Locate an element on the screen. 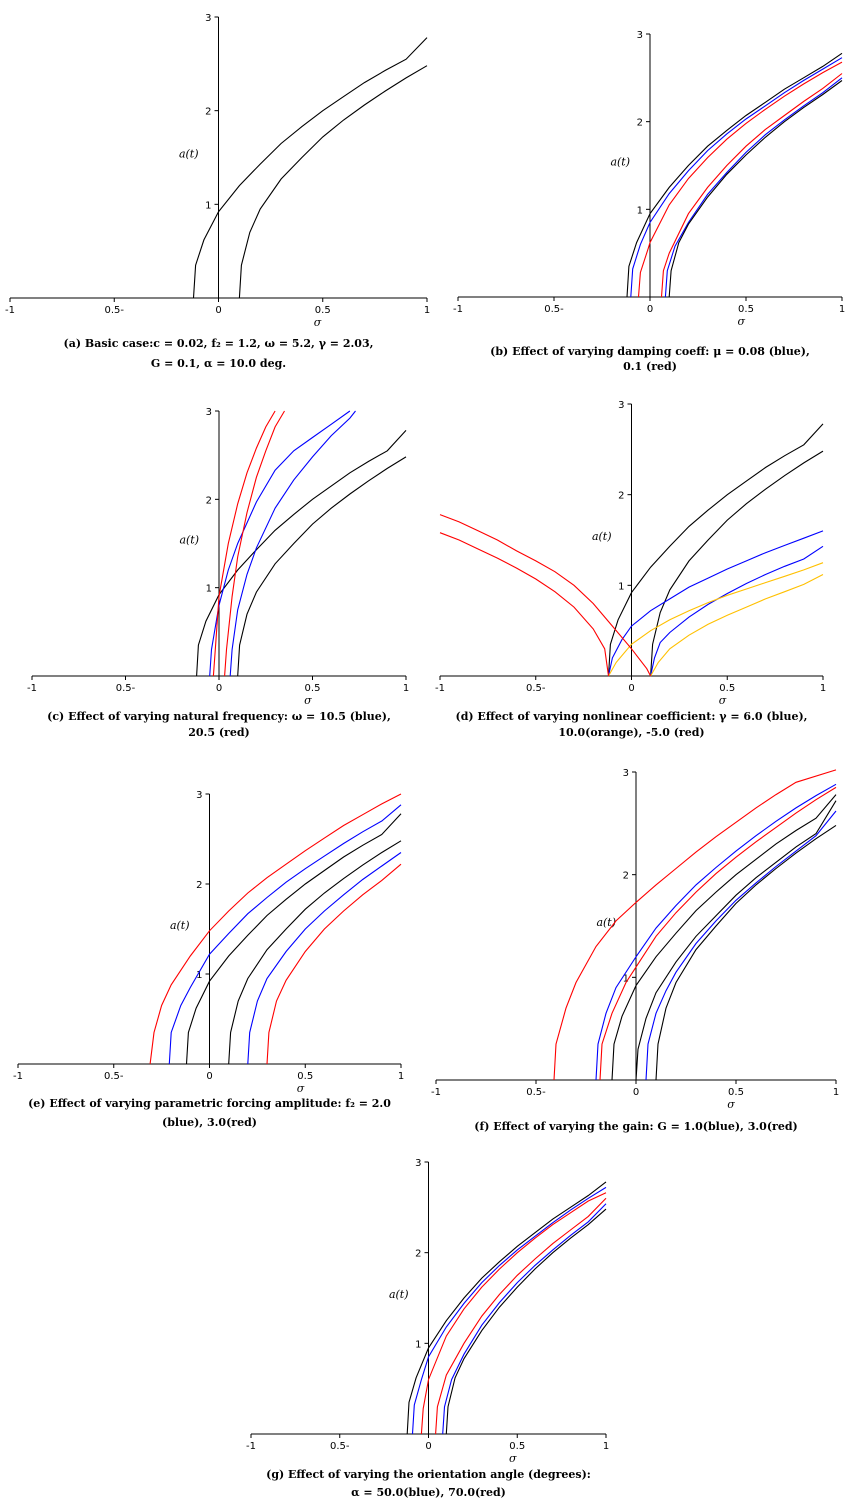  panel-caption: G = 0.1, α = 10.0 deg. is located at coordinates (218, 363).